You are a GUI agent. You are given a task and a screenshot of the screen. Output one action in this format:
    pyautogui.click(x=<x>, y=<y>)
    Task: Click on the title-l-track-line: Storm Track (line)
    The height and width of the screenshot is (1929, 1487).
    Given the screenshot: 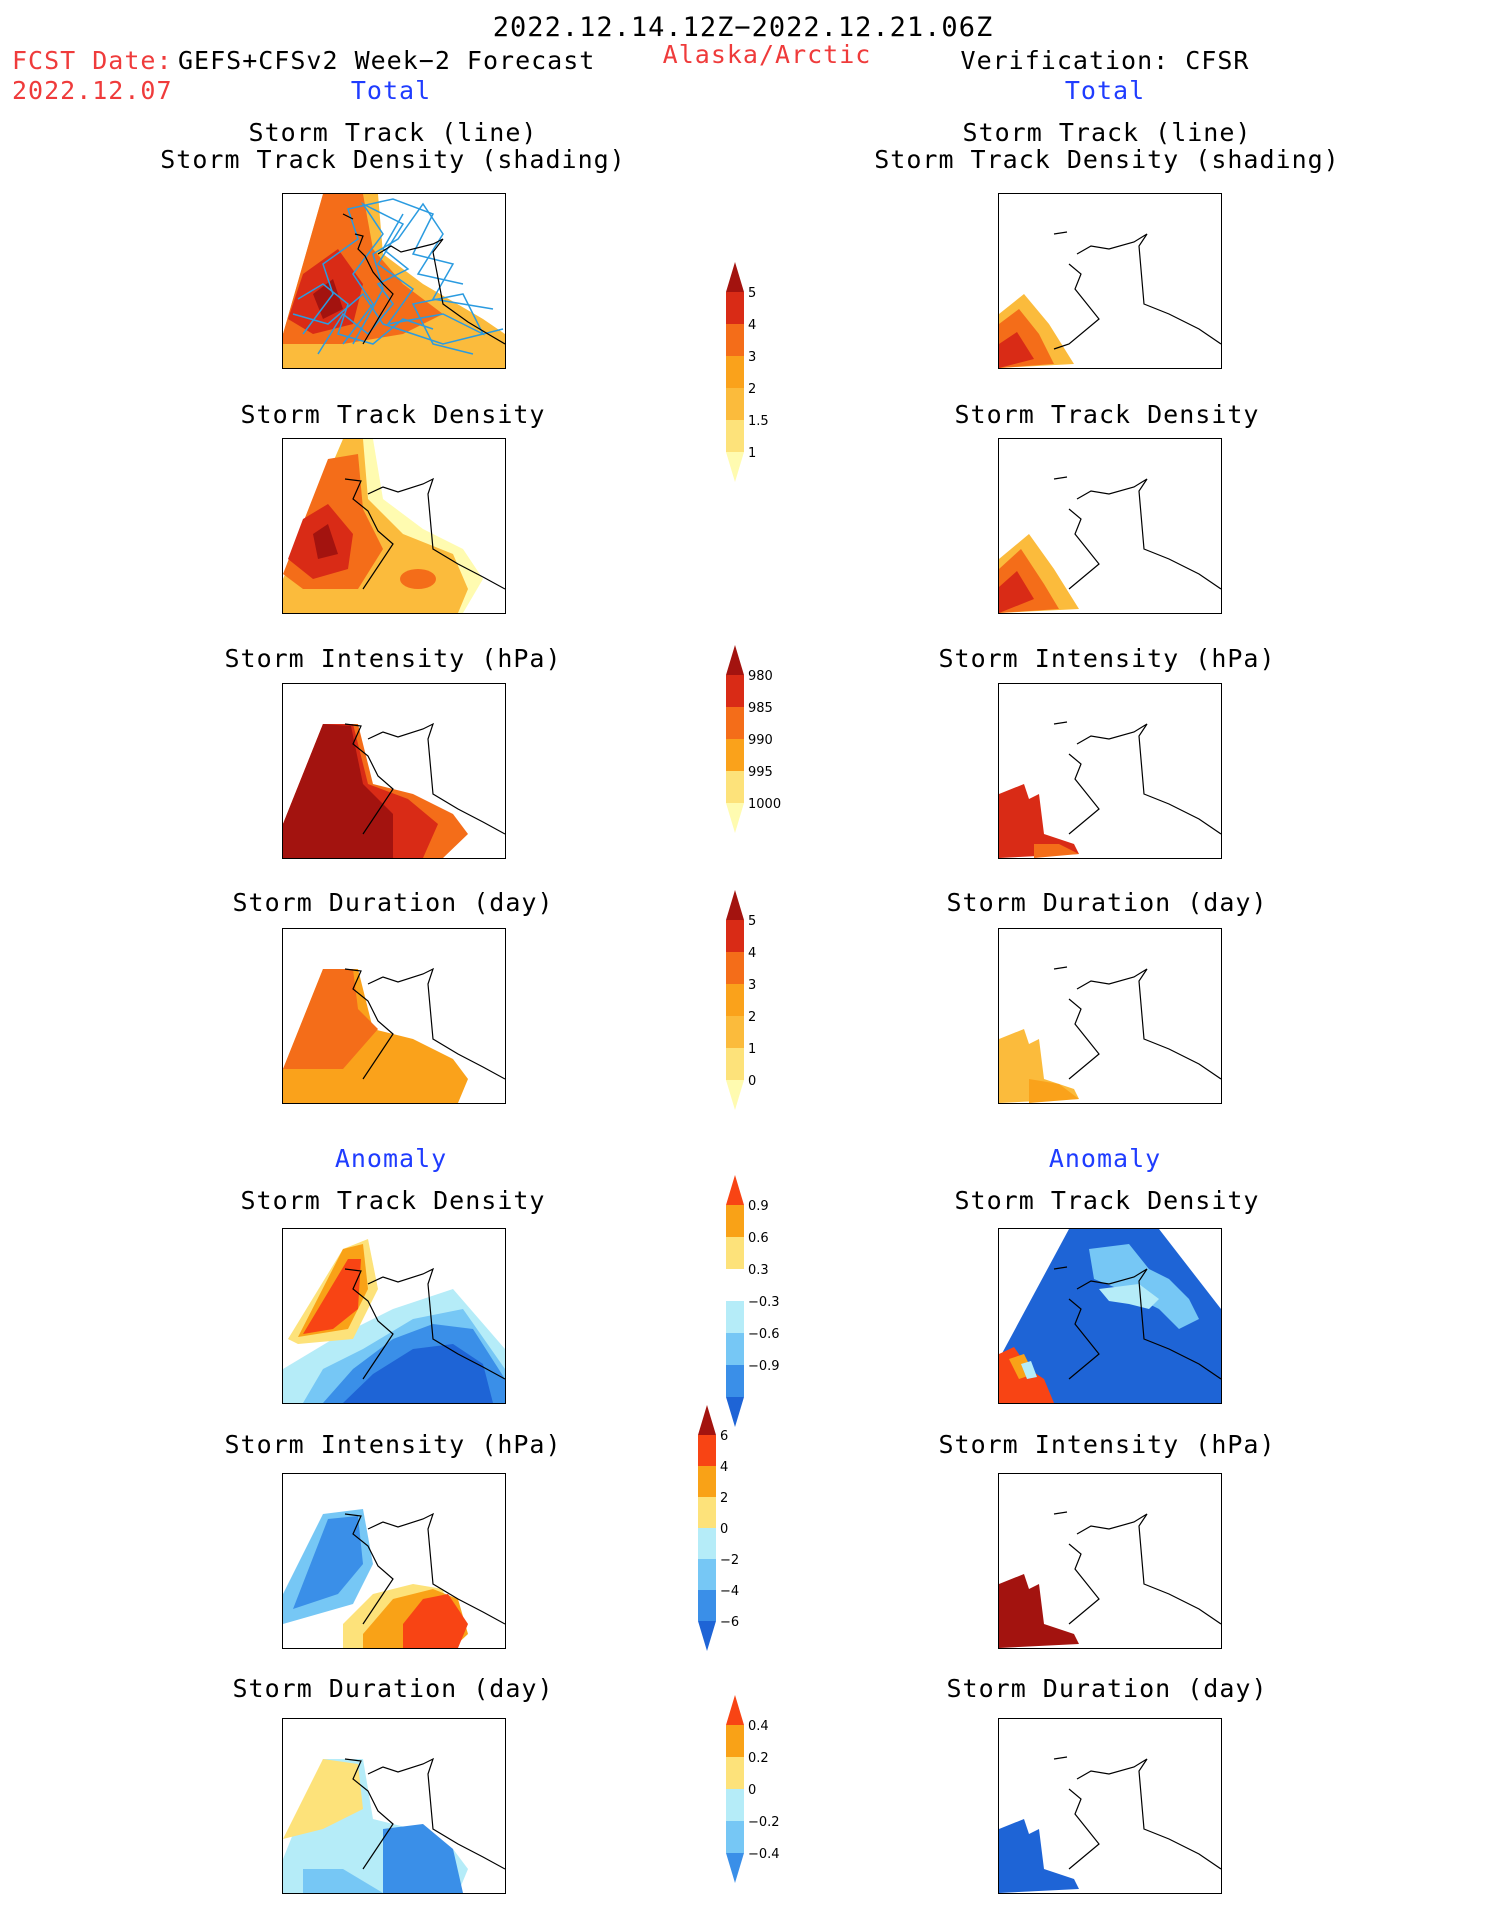 What is the action you would take?
    pyautogui.click(x=393, y=132)
    